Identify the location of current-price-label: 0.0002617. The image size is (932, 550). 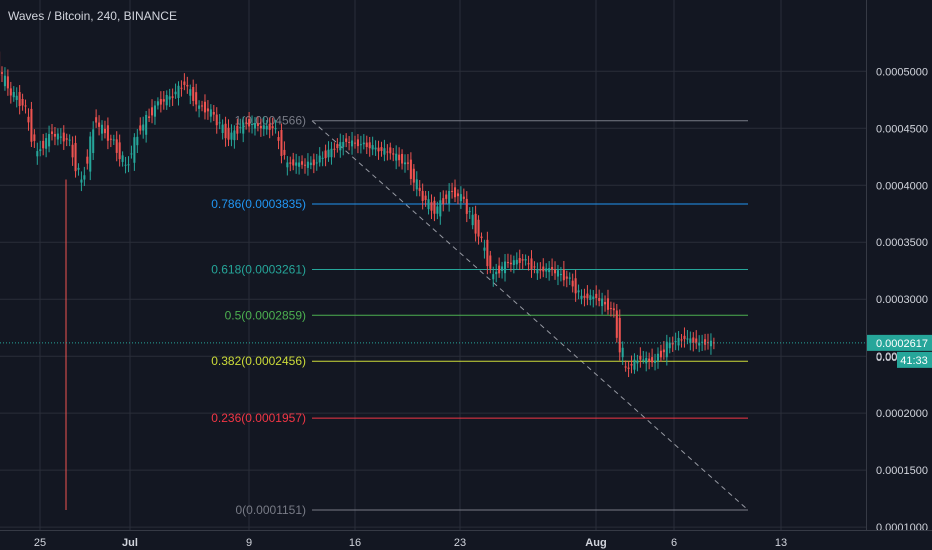
(902, 344).